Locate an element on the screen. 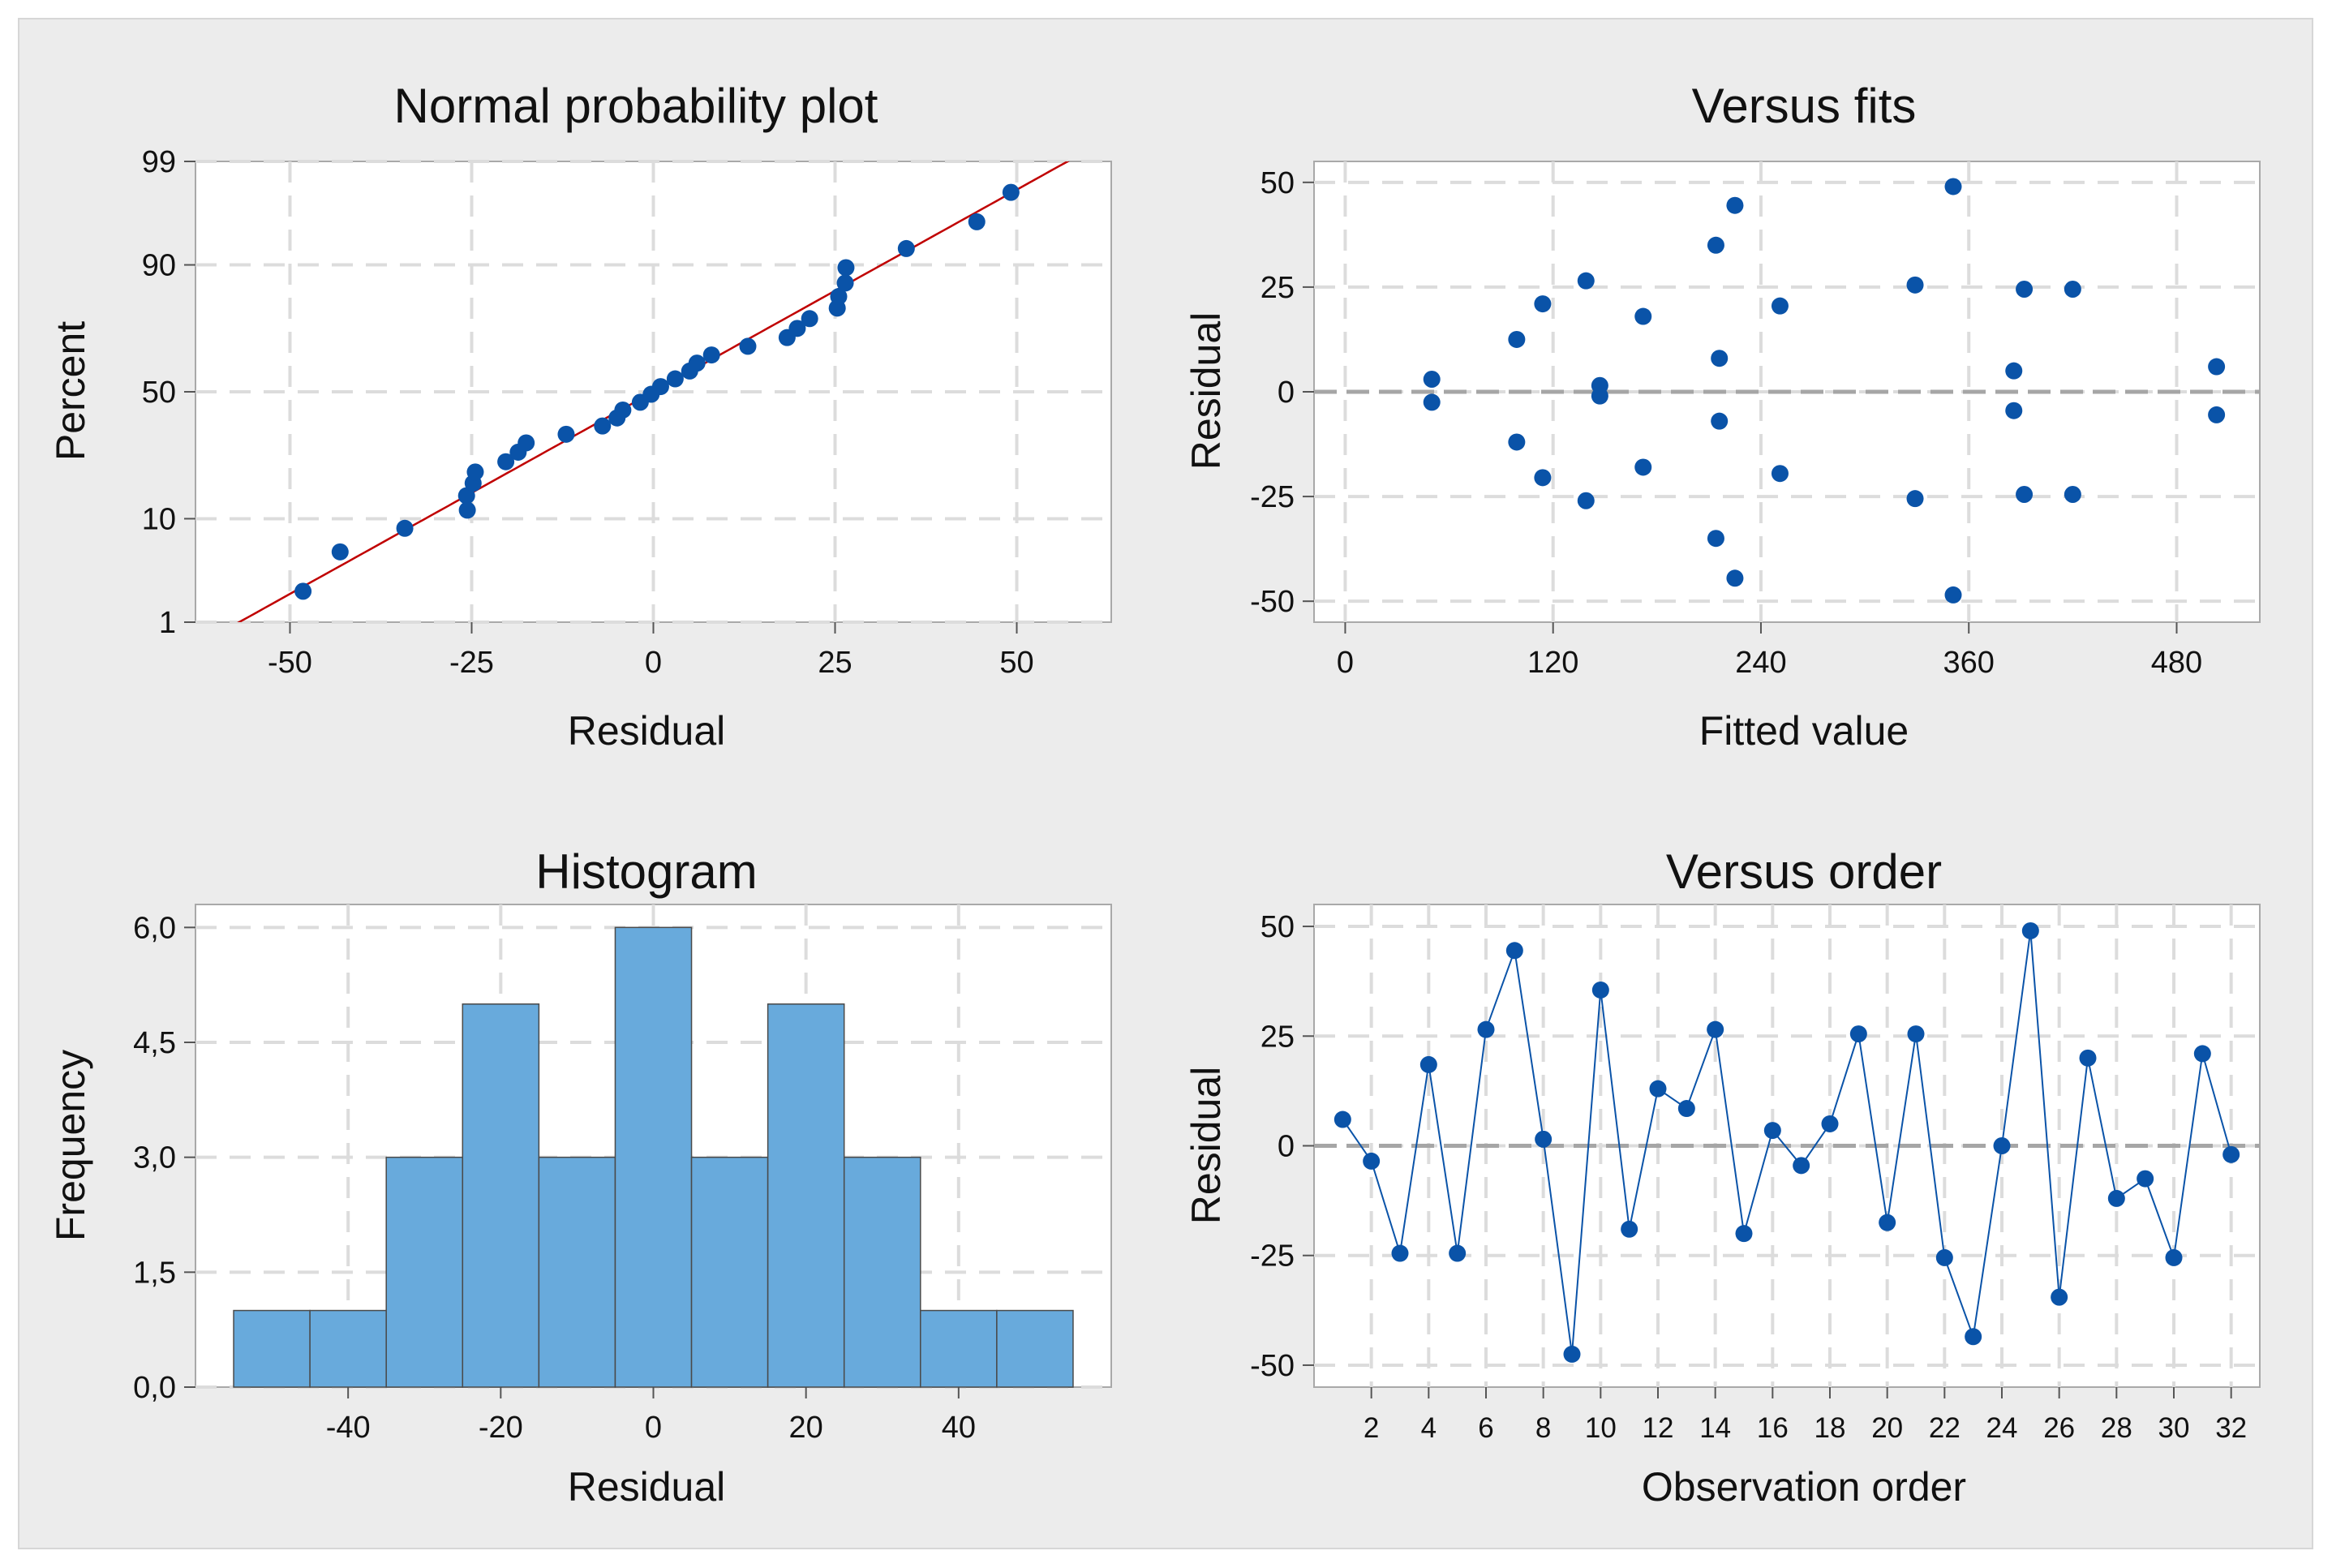 This screenshot has width=2332, height=1568. npp-ytick-label: 90 is located at coordinates (159, 266).